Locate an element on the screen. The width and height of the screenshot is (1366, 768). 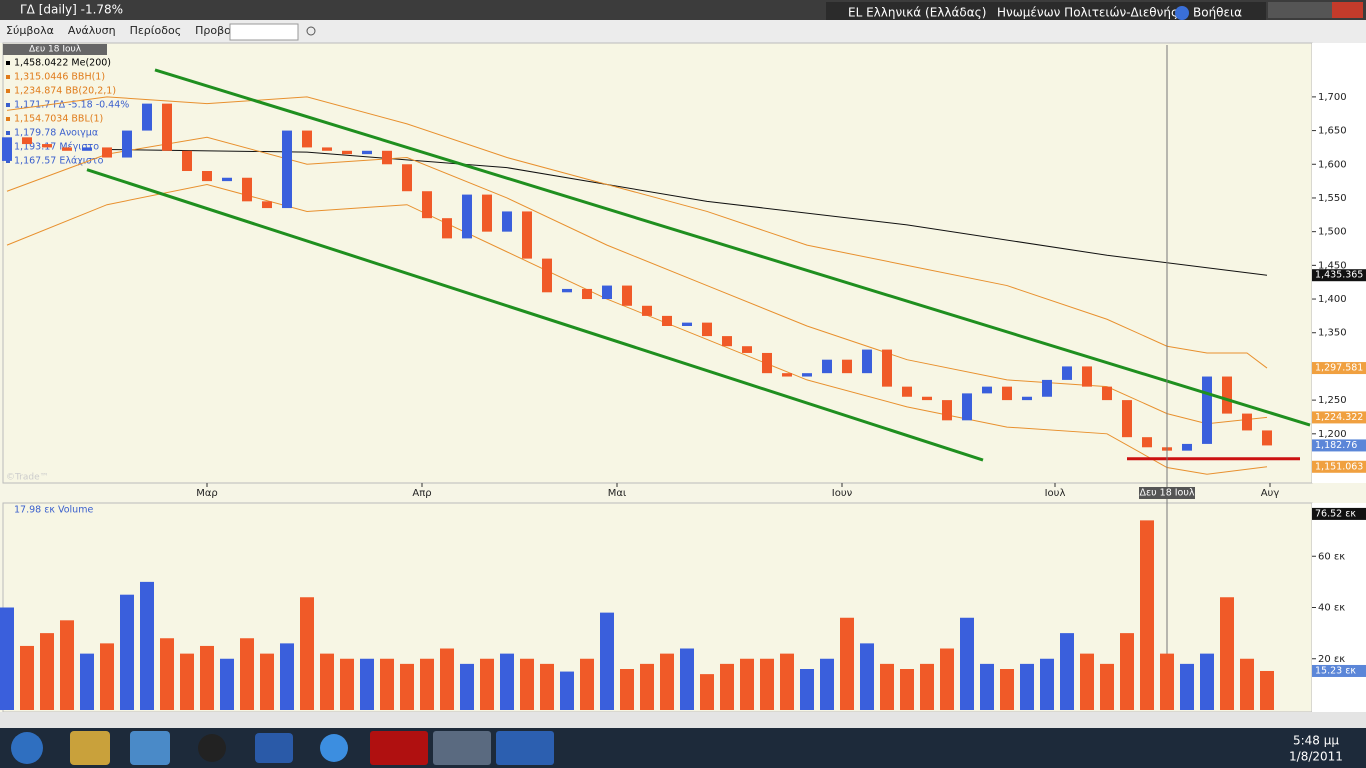
search-icon is located at coordinates (311, 31).